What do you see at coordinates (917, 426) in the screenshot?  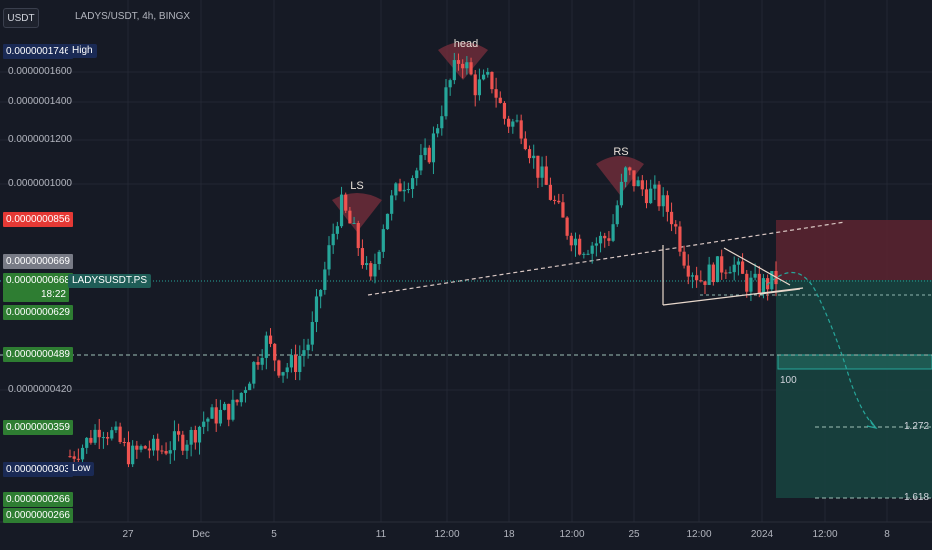 I see `fib-1272-label: 1.272` at bounding box center [917, 426].